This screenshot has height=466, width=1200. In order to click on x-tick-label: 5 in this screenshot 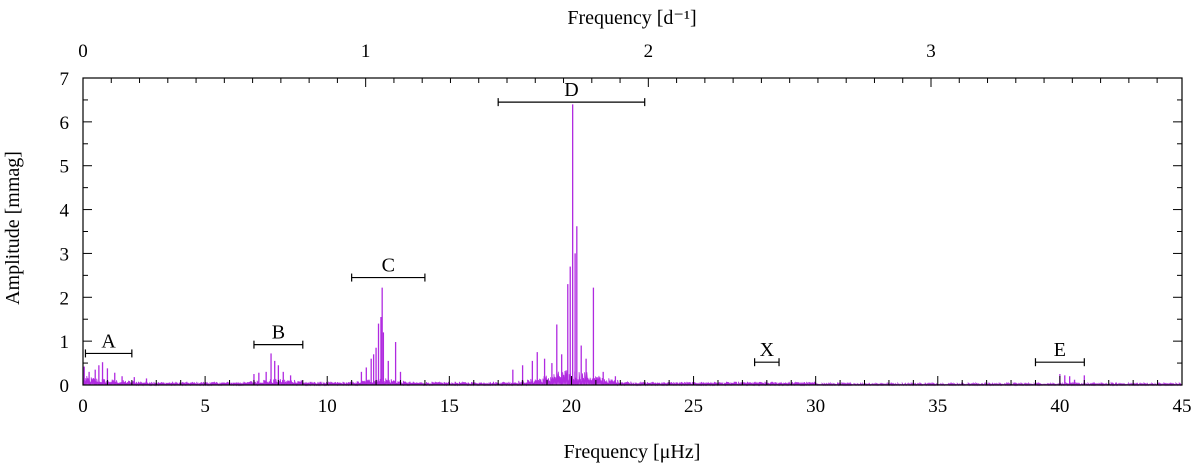, I will do `click(205, 406)`.